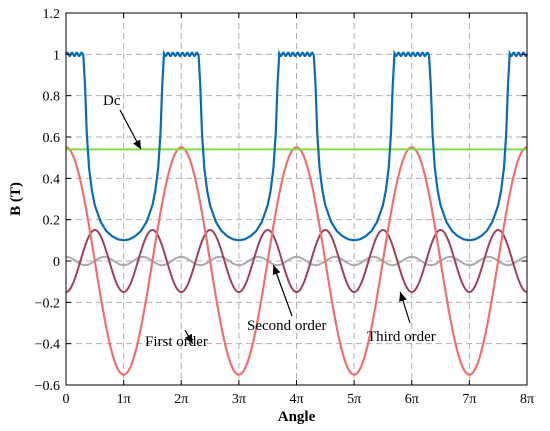 The height and width of the screenshot is (431, 550). I want to click on x-tick-label: 3π, so click(239, 399).